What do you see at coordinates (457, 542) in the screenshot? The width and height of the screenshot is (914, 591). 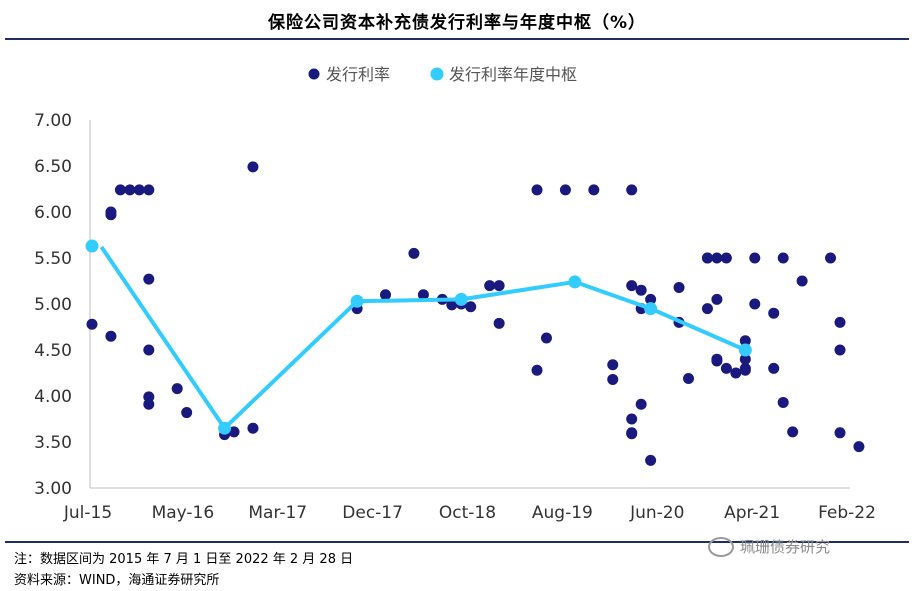 I see `bottom-rule` at bounding box center [457, 542].